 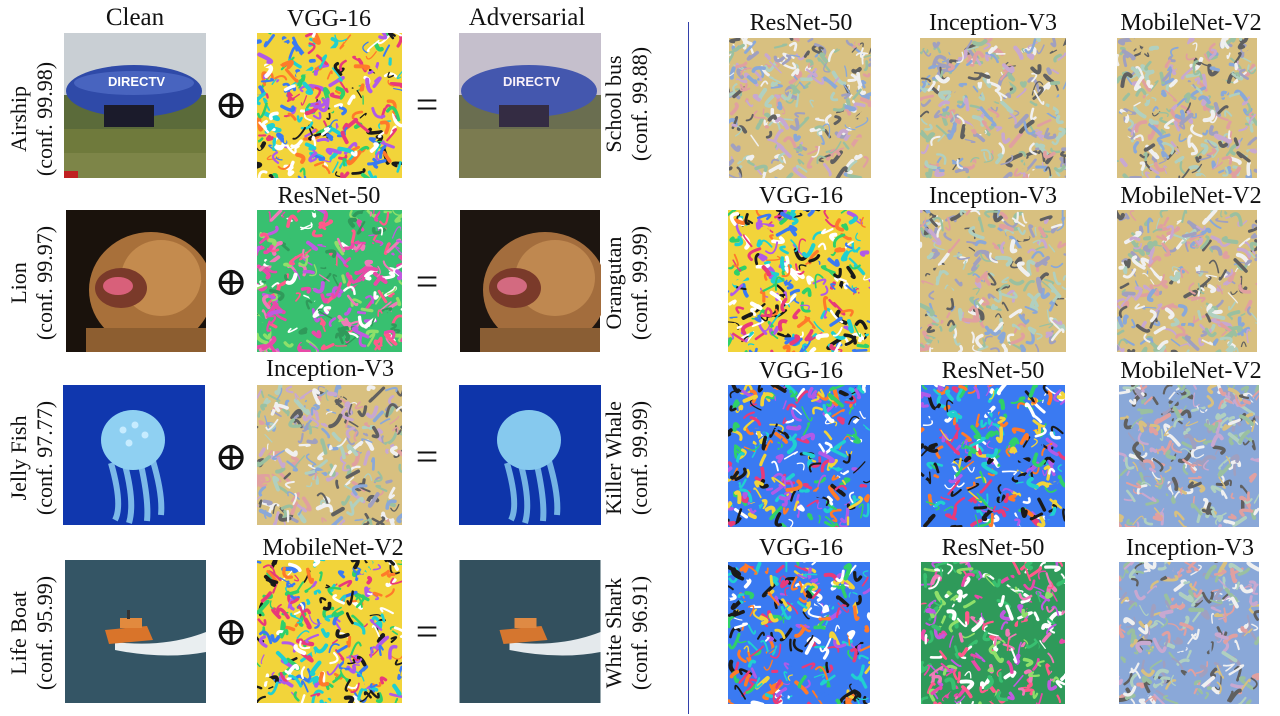 I want to click on adversarial-label-row-4: White Shark (conf. 96.91), so click(x=629, y=633).